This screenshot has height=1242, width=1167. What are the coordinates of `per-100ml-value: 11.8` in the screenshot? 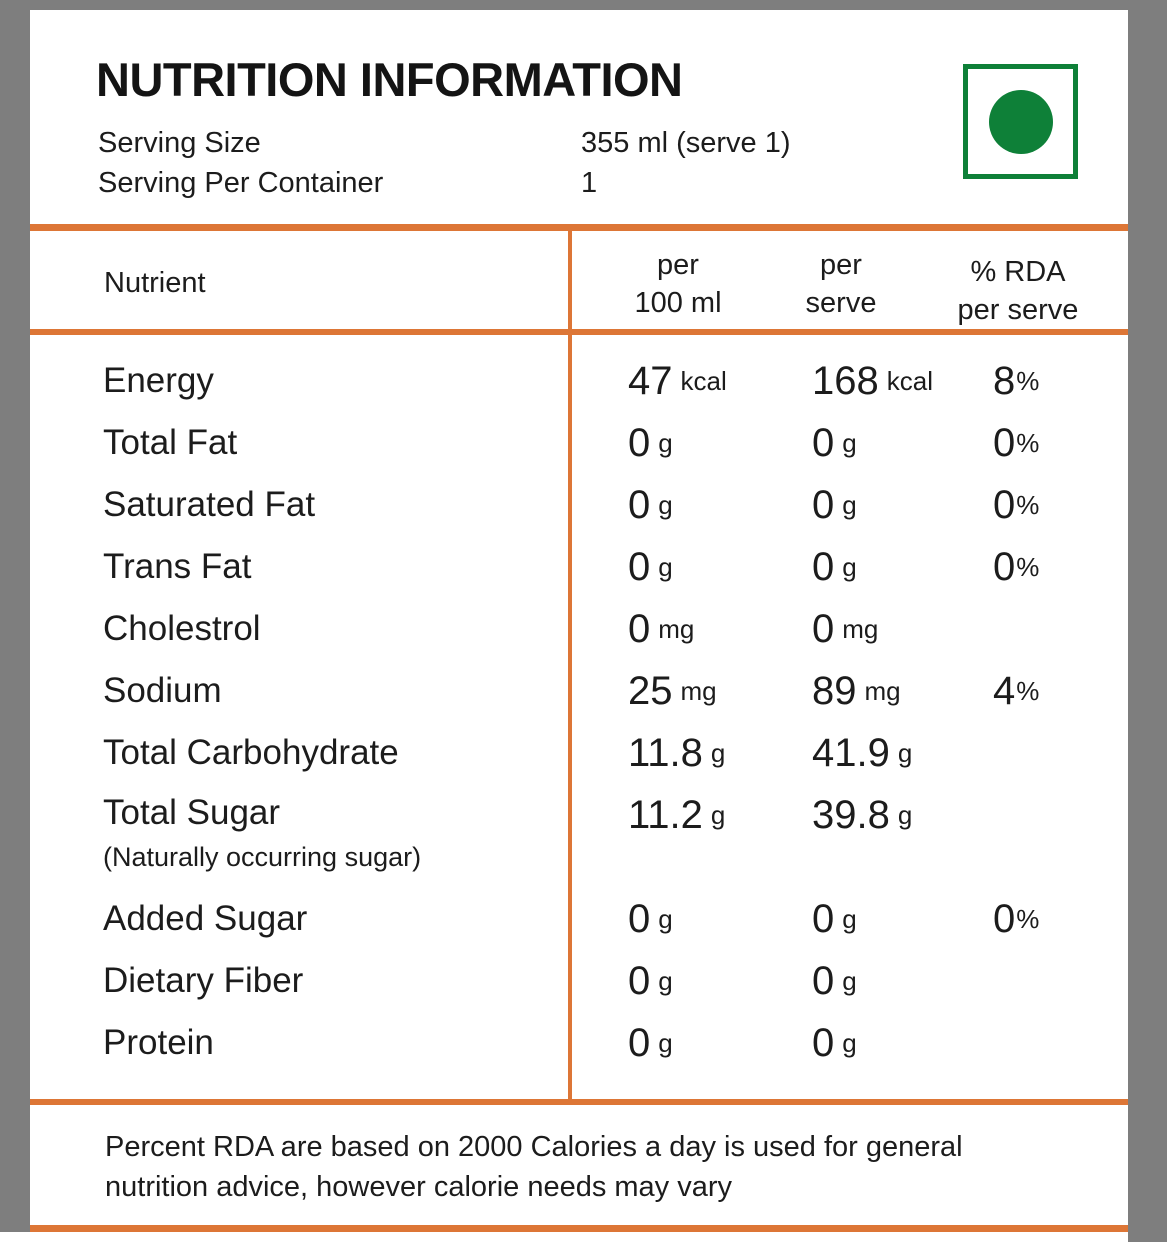 It's located at (665, 752).